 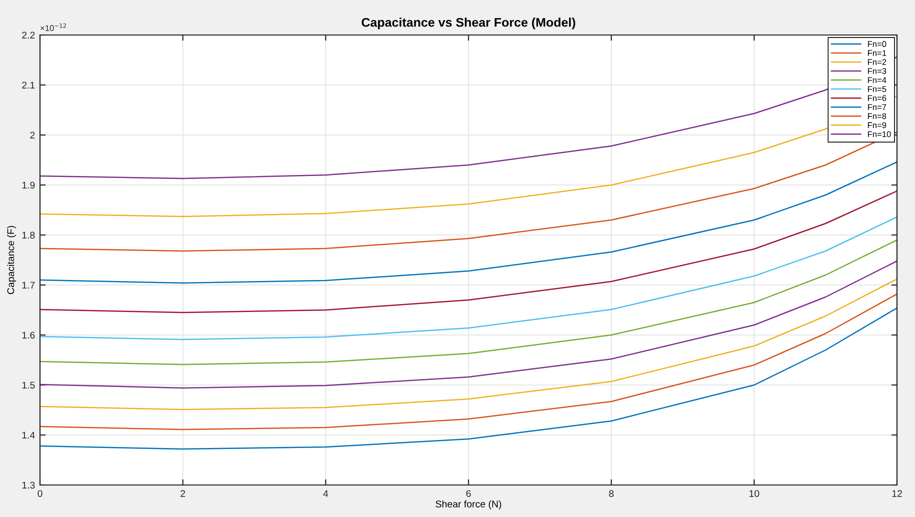 What do you see at coordinates (897, 493) in the screenshot?
I see `x-tick-label: 12` at bounding box center [897, 493].